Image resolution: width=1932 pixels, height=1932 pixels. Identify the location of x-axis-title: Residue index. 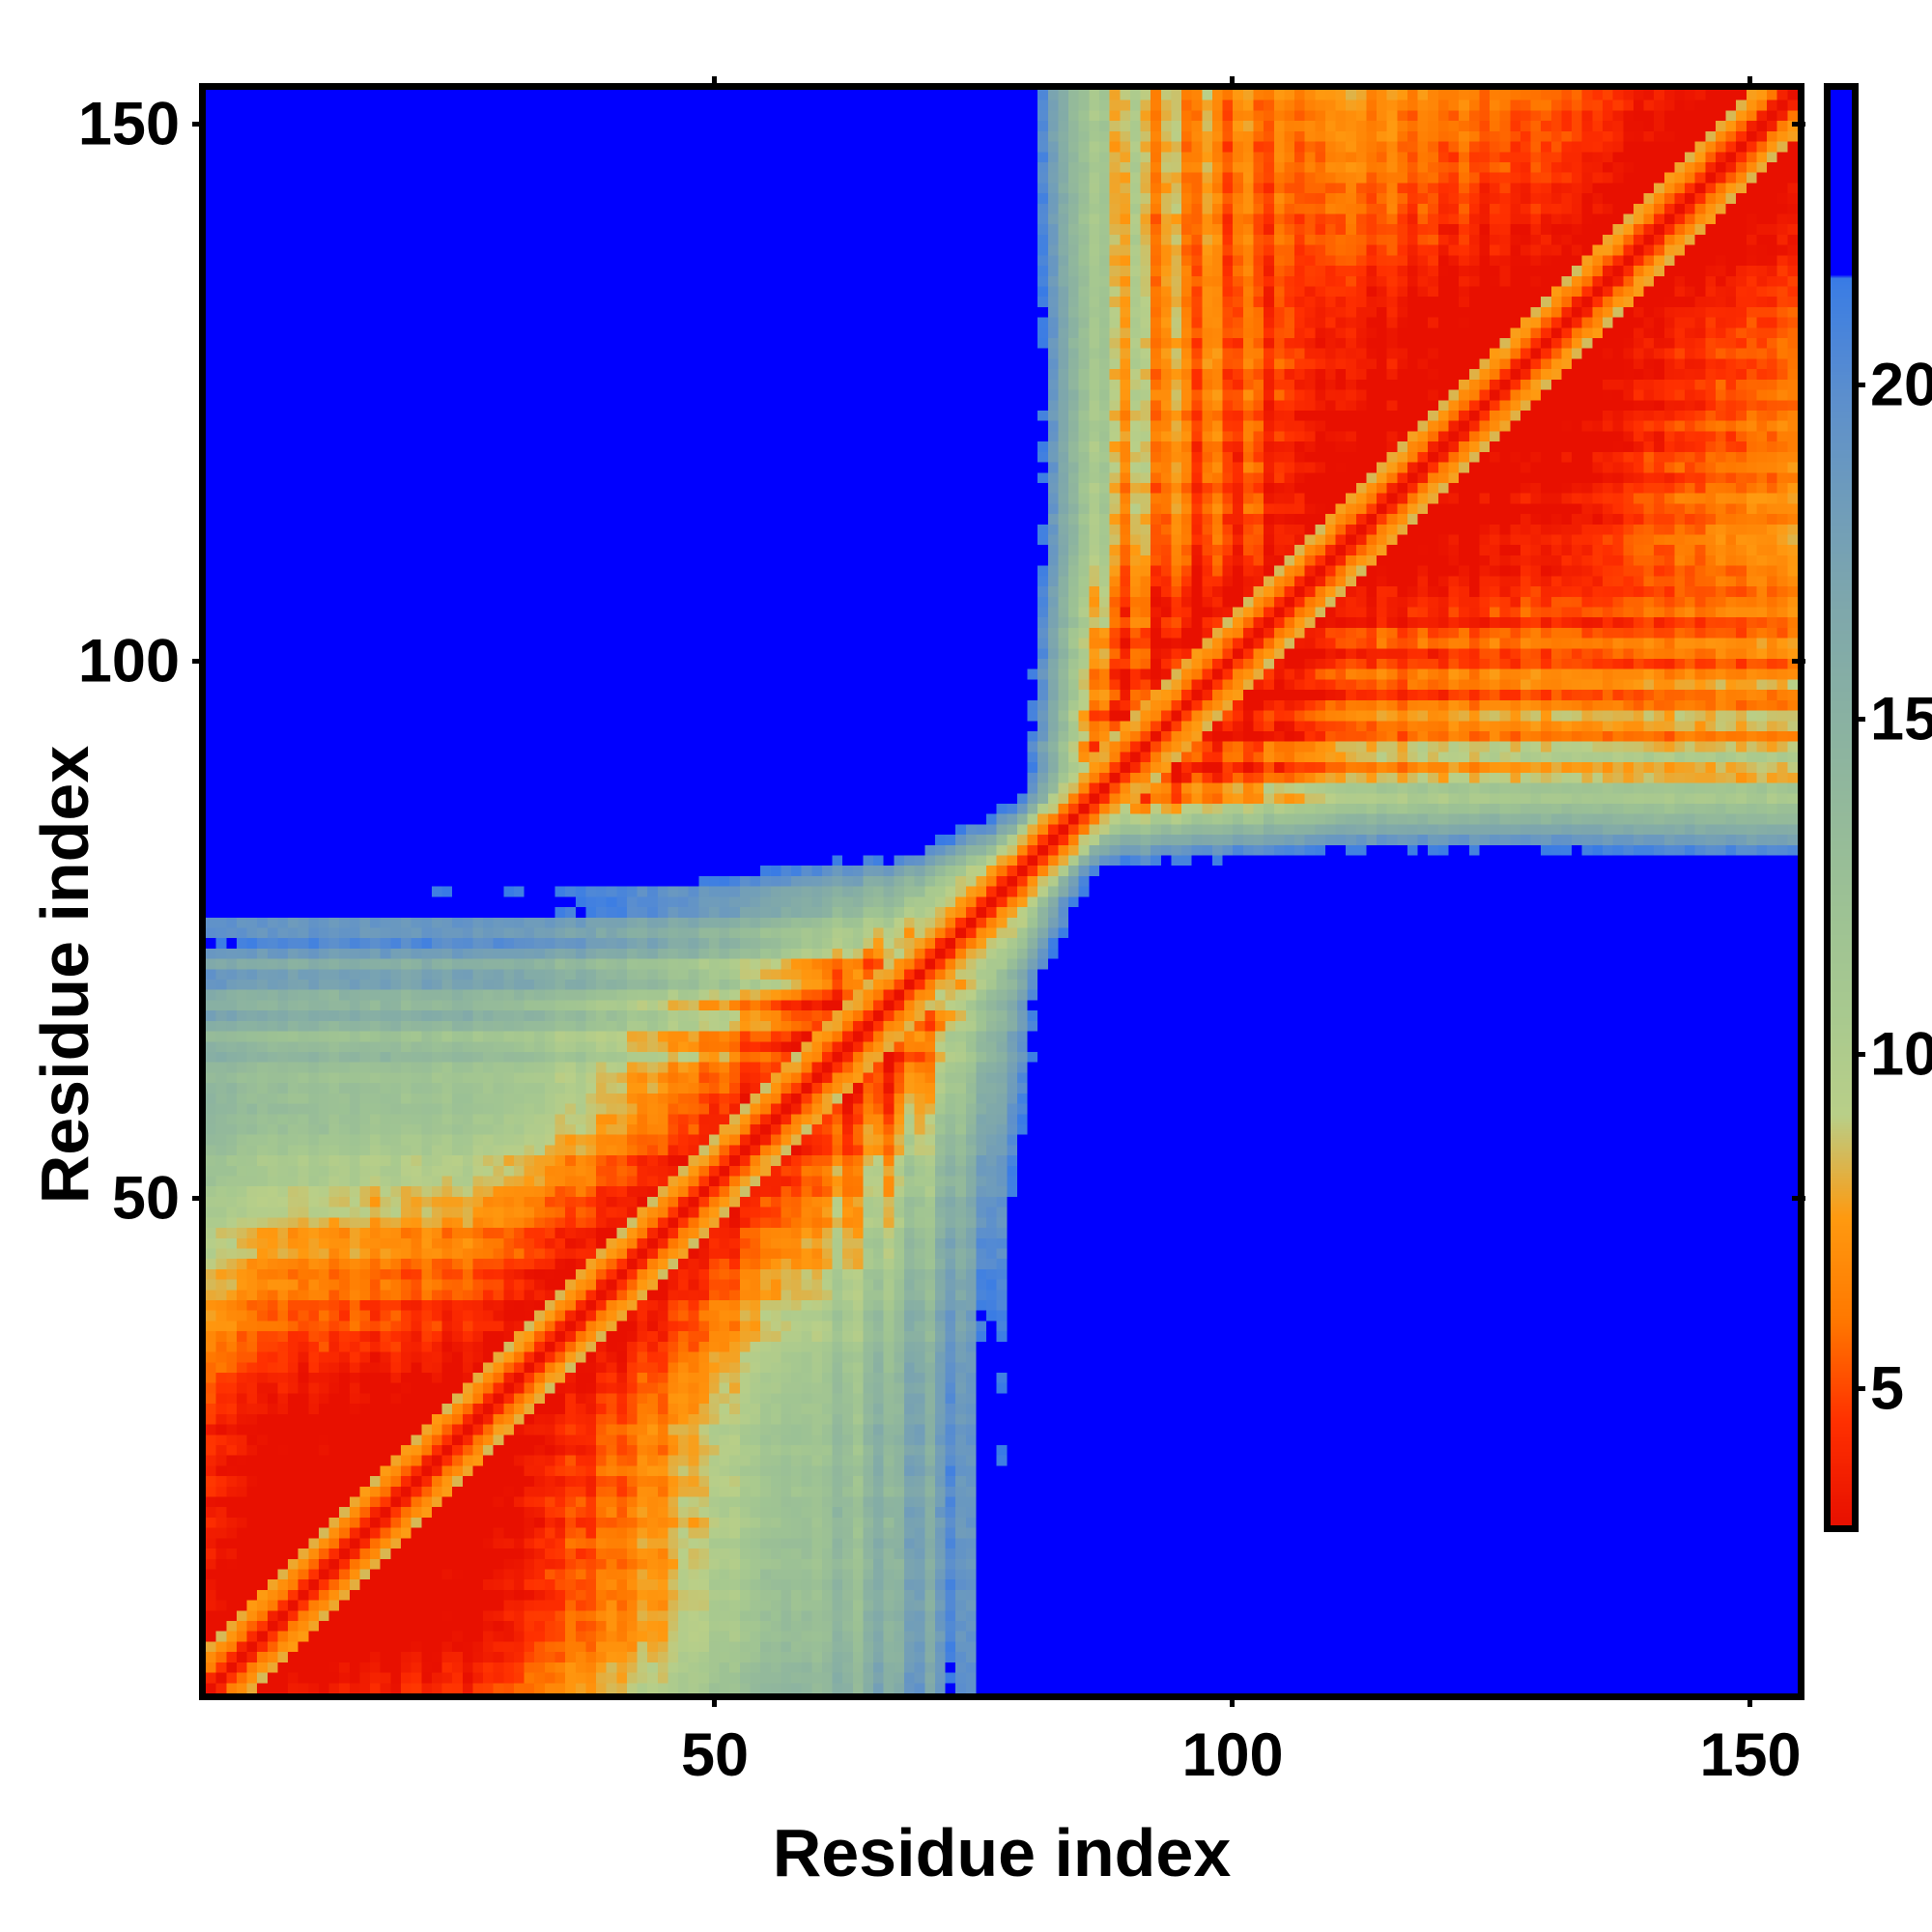
(1002, 1852).